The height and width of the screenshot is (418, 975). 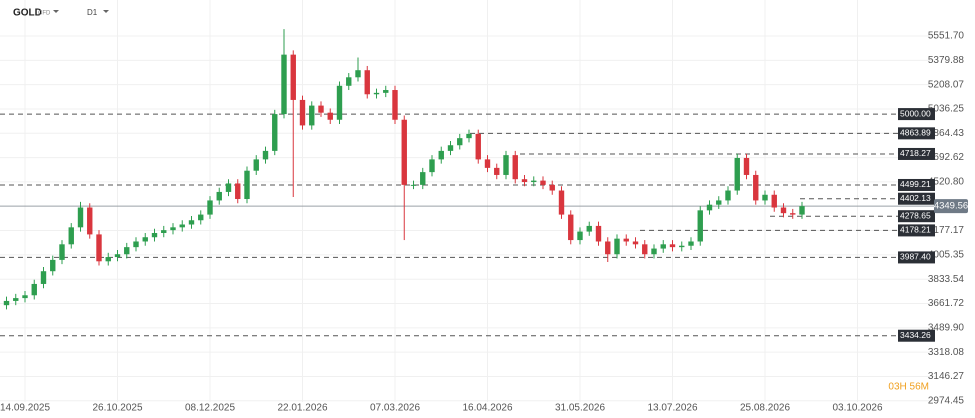 I want to click on y-tick-label: 4864.43, so click(x=946, y=133).